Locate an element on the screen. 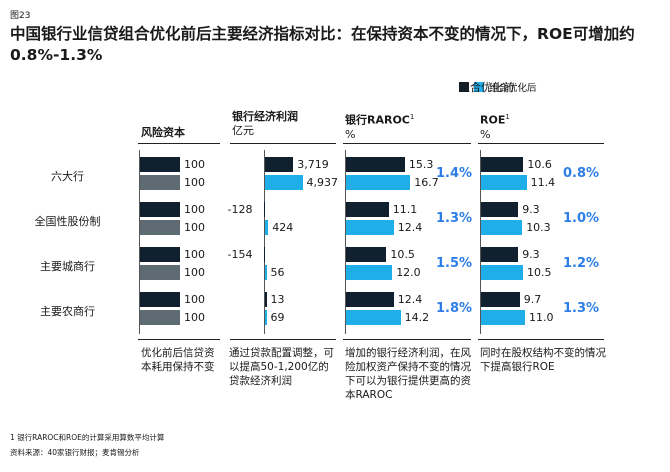  profit-value-label: -128 is located at coordinates (240, 209).